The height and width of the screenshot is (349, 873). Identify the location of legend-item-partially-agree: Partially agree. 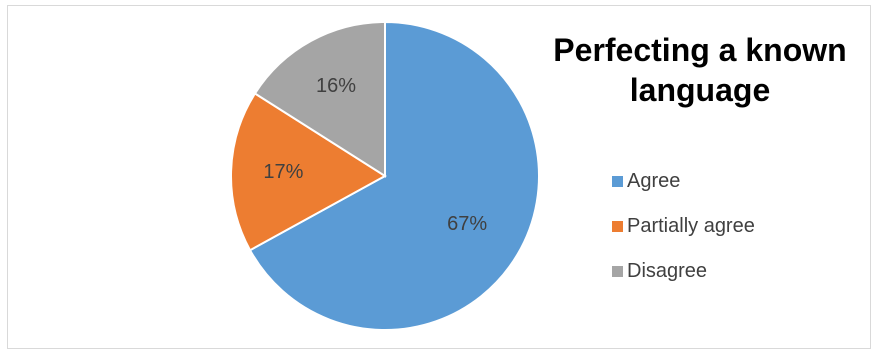
(683, 226).